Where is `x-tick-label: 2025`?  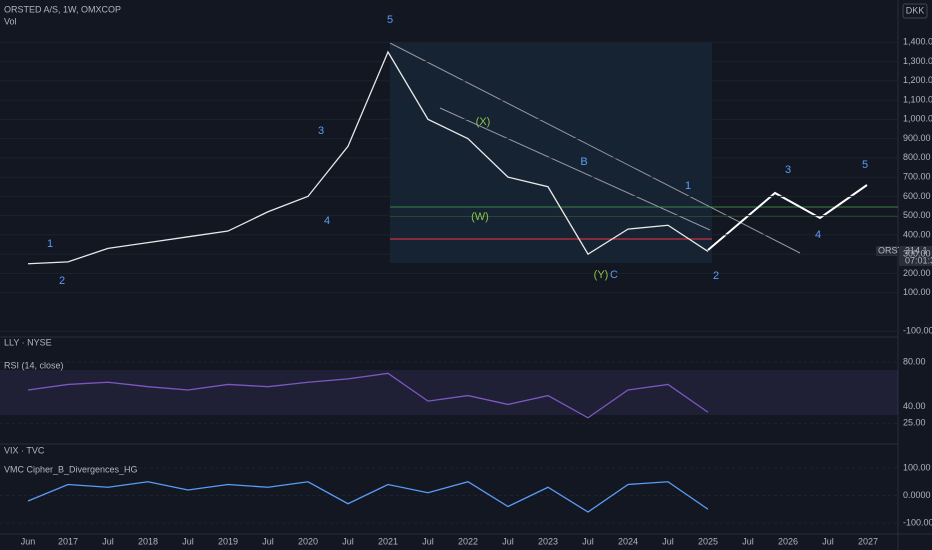 x-tick-label: 2025 is located at coordinates (708, 541).